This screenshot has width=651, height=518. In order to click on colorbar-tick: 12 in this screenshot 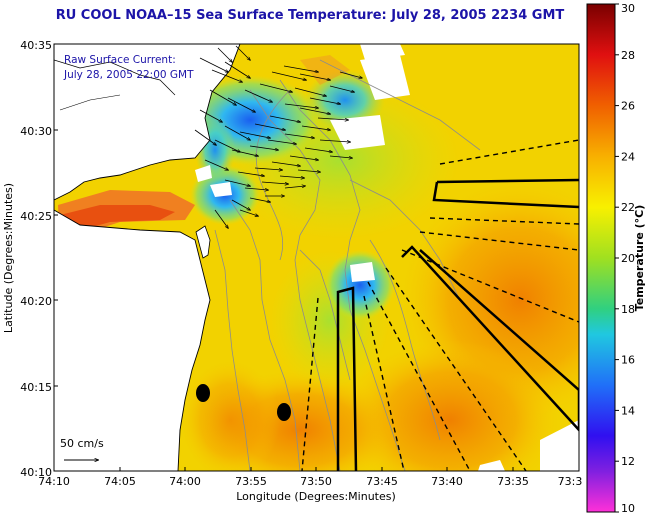, I will do `click(628, 461)`.